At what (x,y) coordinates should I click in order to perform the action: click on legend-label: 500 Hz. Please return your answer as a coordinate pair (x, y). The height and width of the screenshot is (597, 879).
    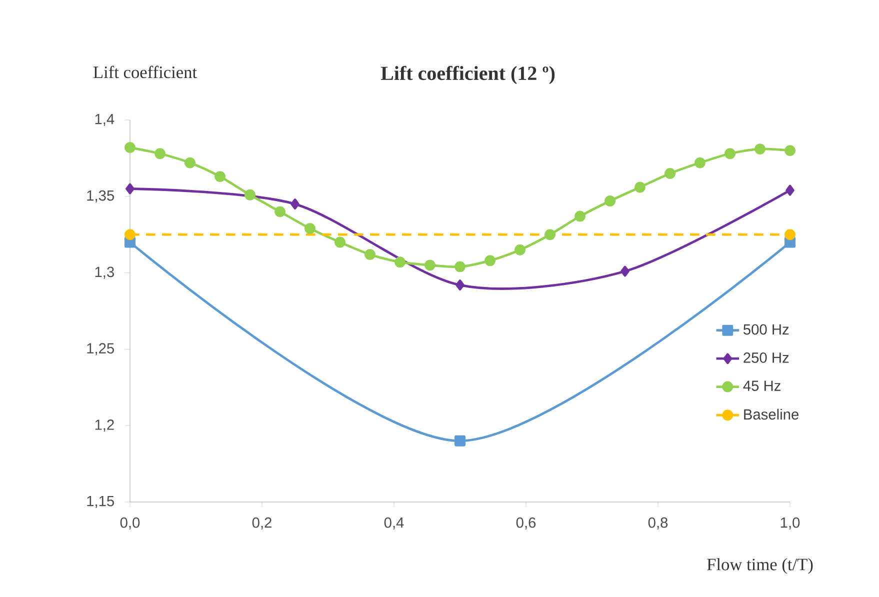
    Looking at the image, I should click on (766, 329).